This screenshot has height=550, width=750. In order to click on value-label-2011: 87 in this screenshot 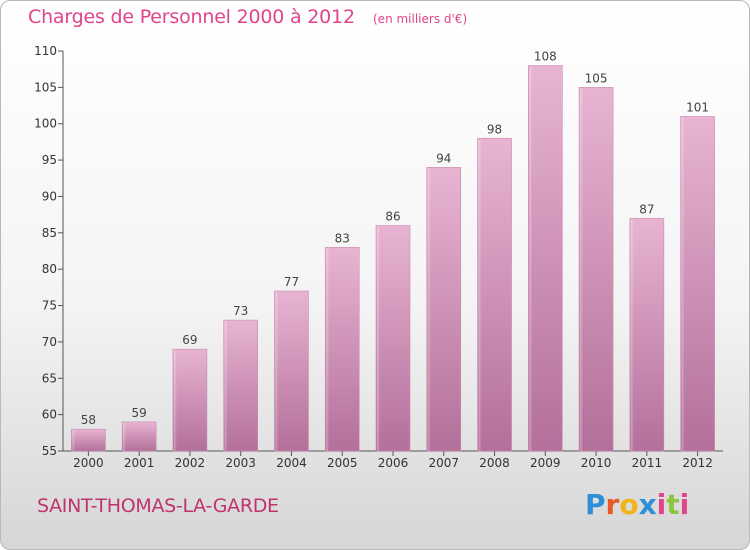, I will do `click(646, 209)`.